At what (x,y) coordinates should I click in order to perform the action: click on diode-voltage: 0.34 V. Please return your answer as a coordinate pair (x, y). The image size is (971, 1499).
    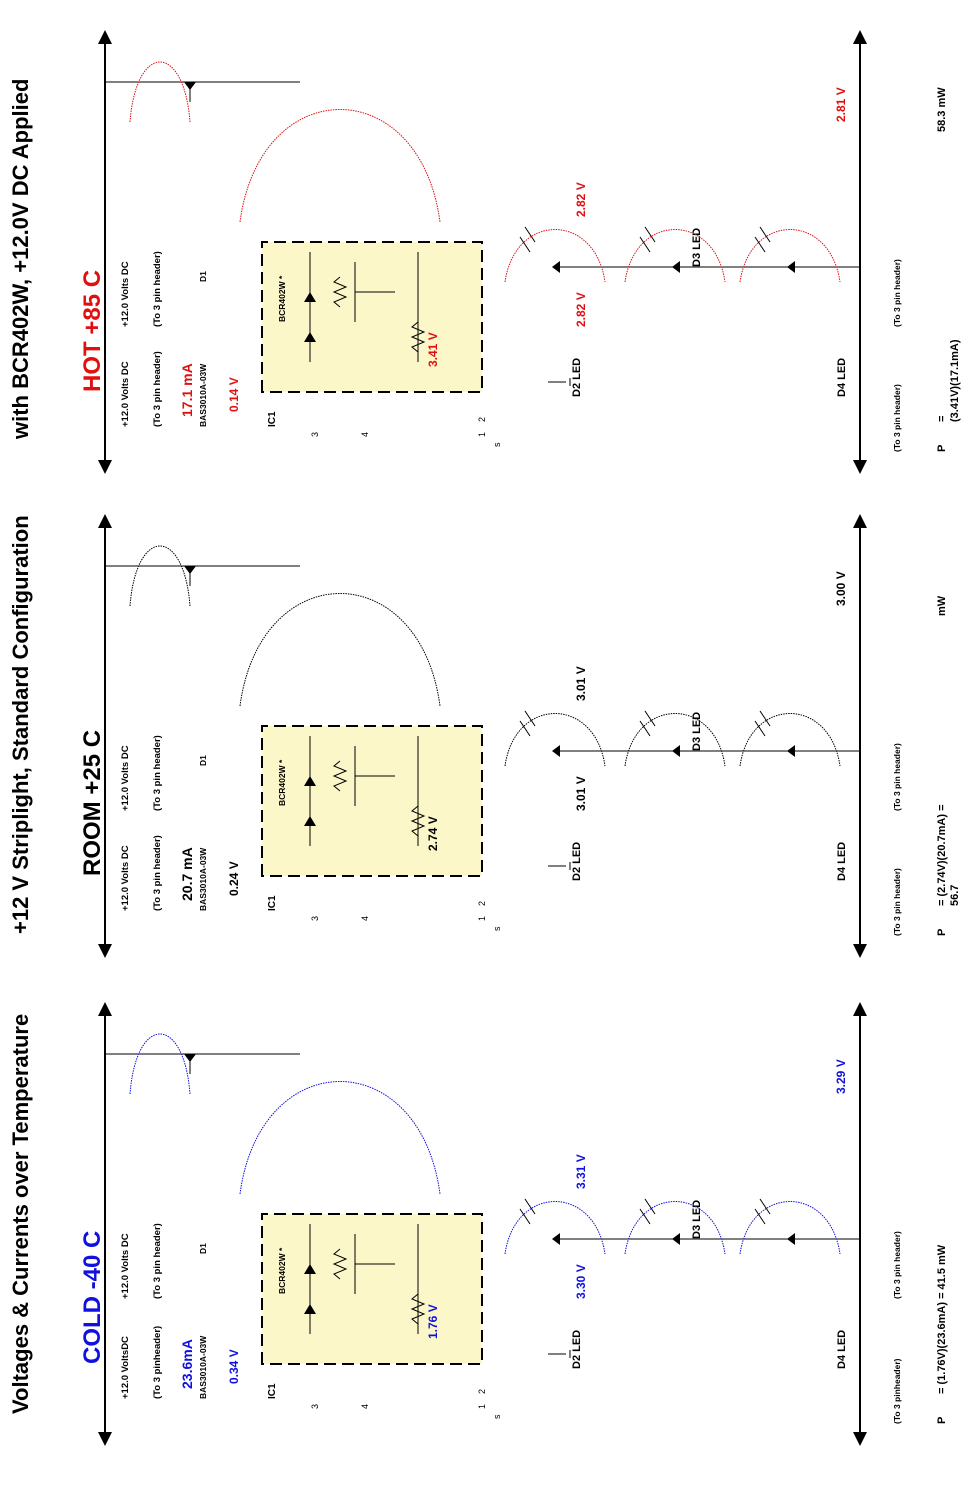
    Looking at the image, I should click on (234, 1366).